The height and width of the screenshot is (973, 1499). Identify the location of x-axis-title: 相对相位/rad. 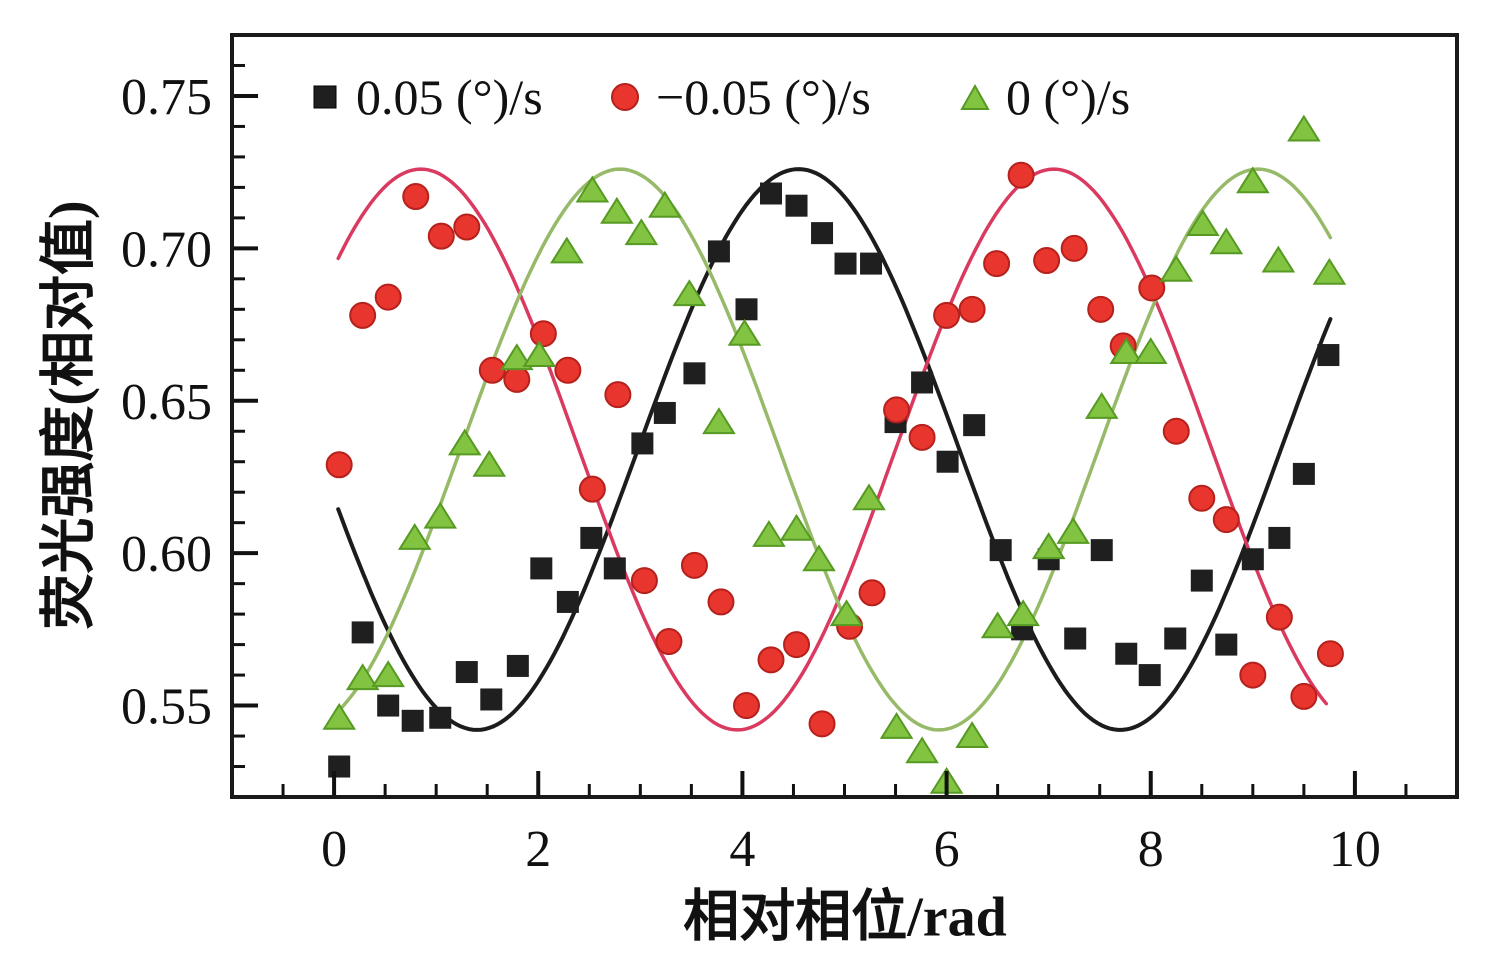
(845, 917).